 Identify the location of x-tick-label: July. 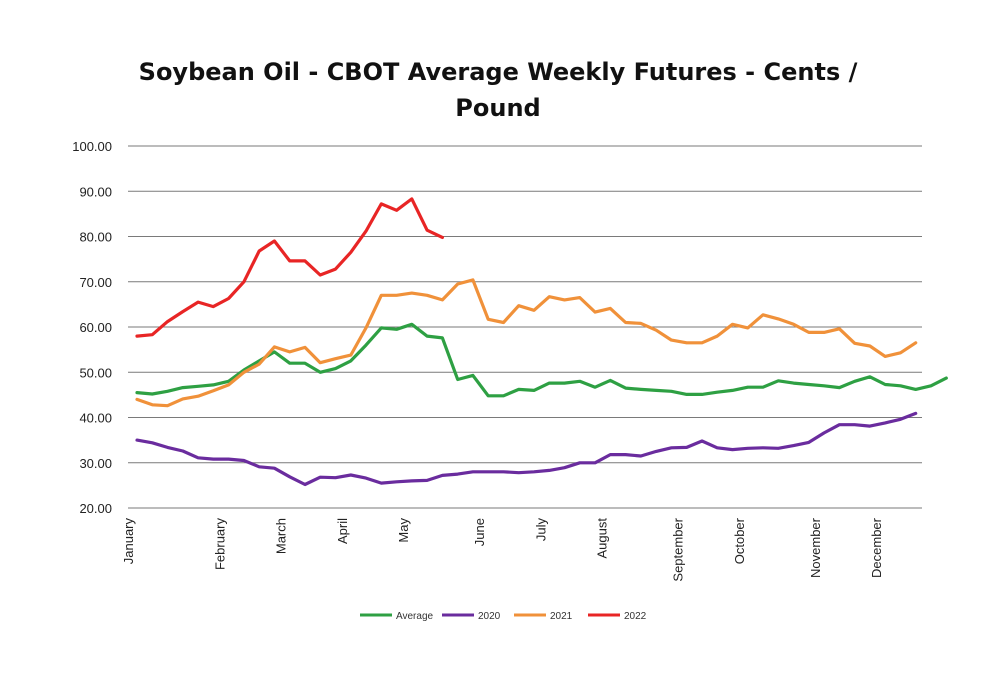
(540, 530).